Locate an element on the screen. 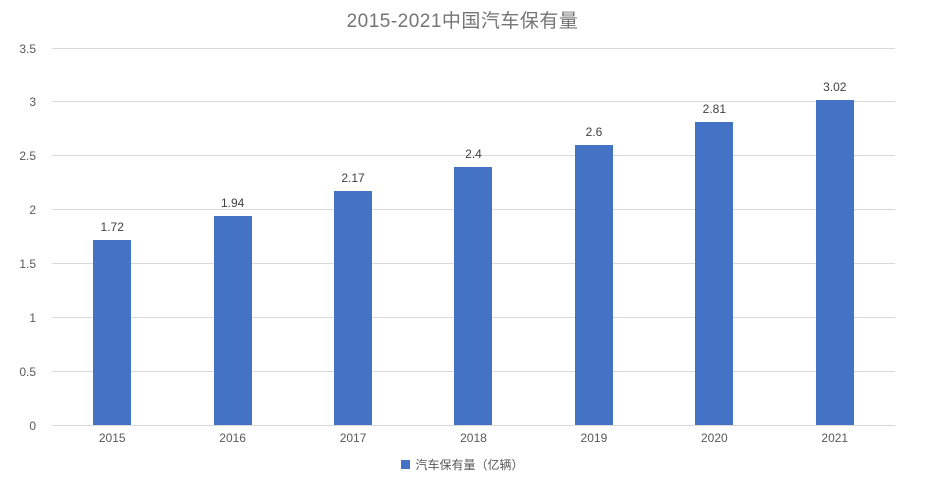 This screenshot has height=484, width=925. y-tick-label: 2.5 is located at coordinates (27, 156).